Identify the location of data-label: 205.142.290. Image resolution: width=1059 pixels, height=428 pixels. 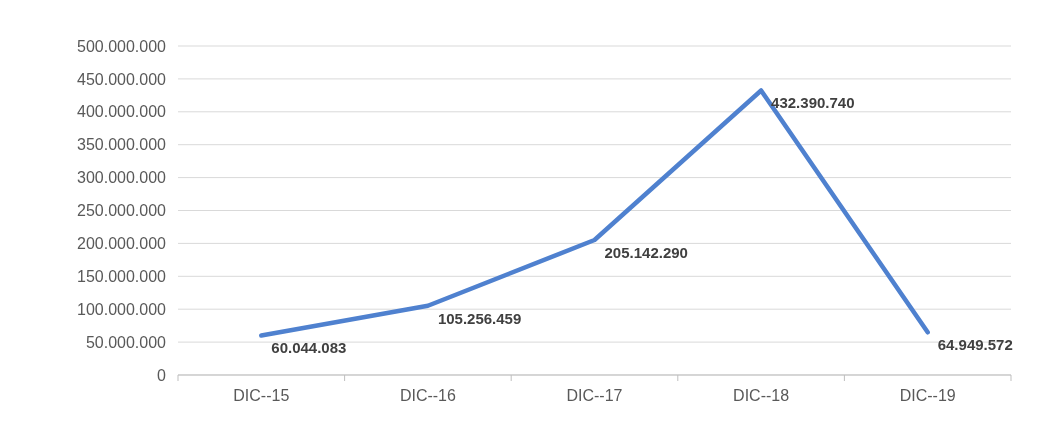
(646, 253).